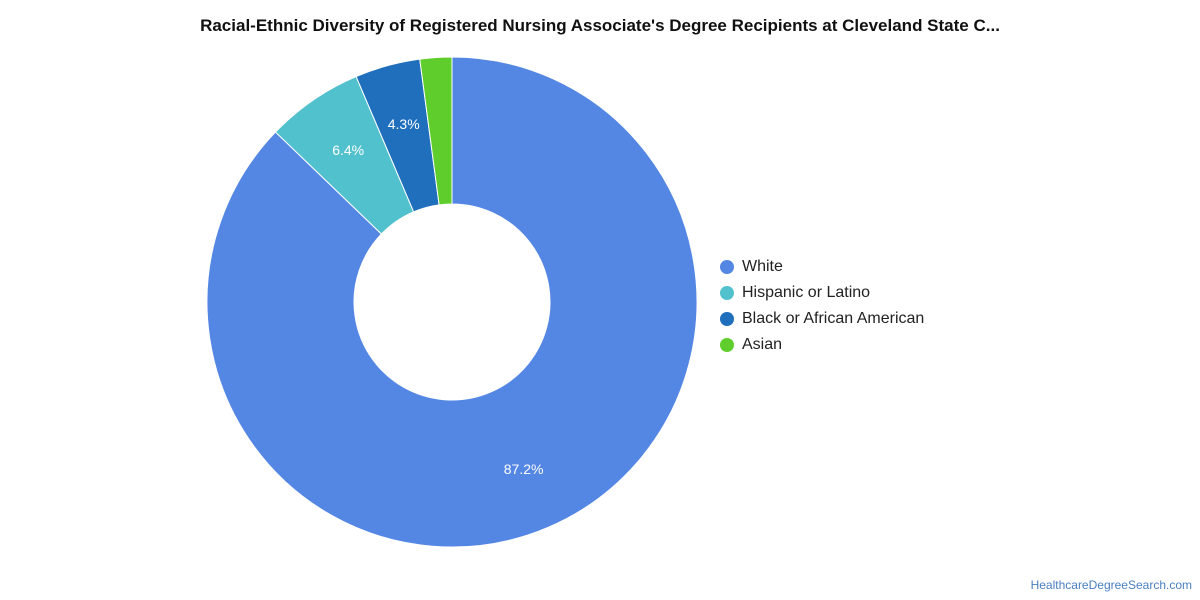 The image size is (1200, 600). I want to click on legend-item-black-or-african-american: Black or African American, so click(822, 319).